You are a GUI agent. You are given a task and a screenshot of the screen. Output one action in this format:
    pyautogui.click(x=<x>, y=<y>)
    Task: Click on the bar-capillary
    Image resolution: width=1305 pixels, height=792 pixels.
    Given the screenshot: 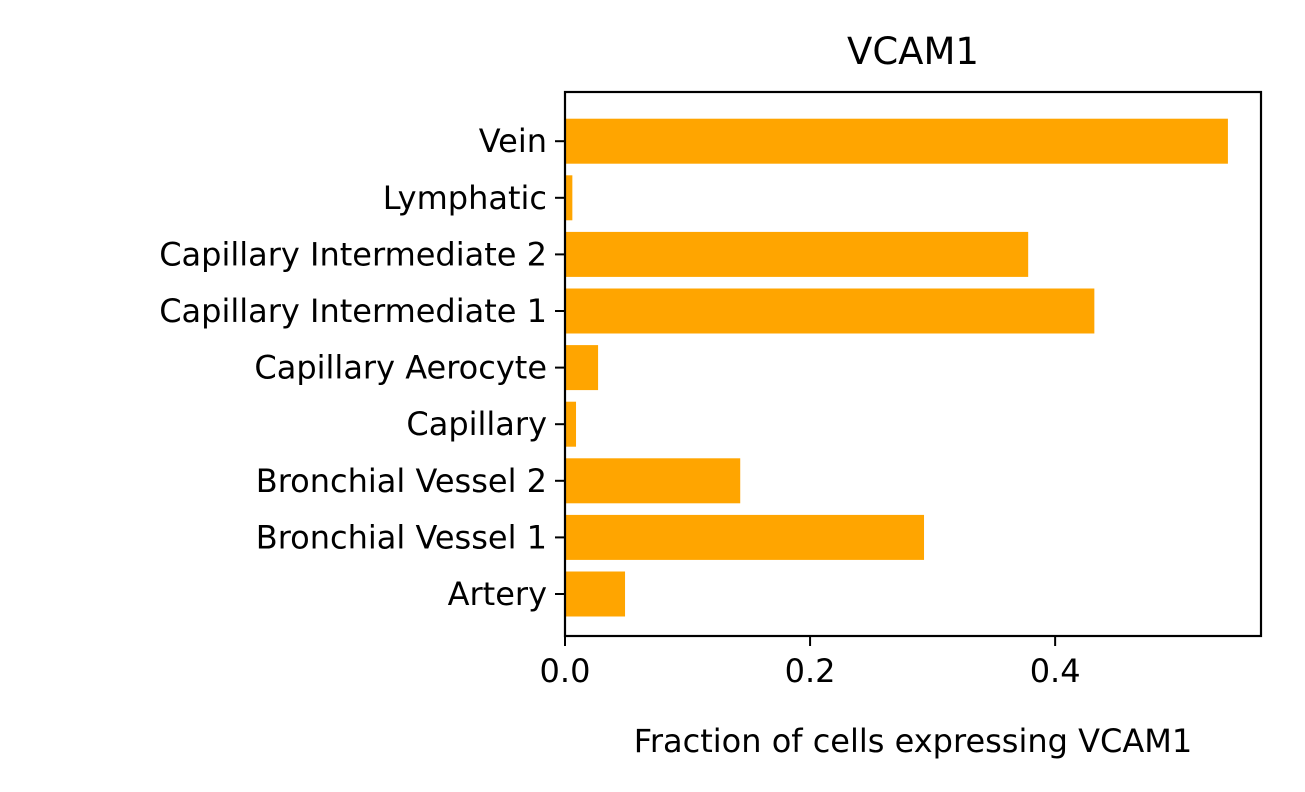 What is the action you would take?
    pyautogui.click(x=571, y=424)
    